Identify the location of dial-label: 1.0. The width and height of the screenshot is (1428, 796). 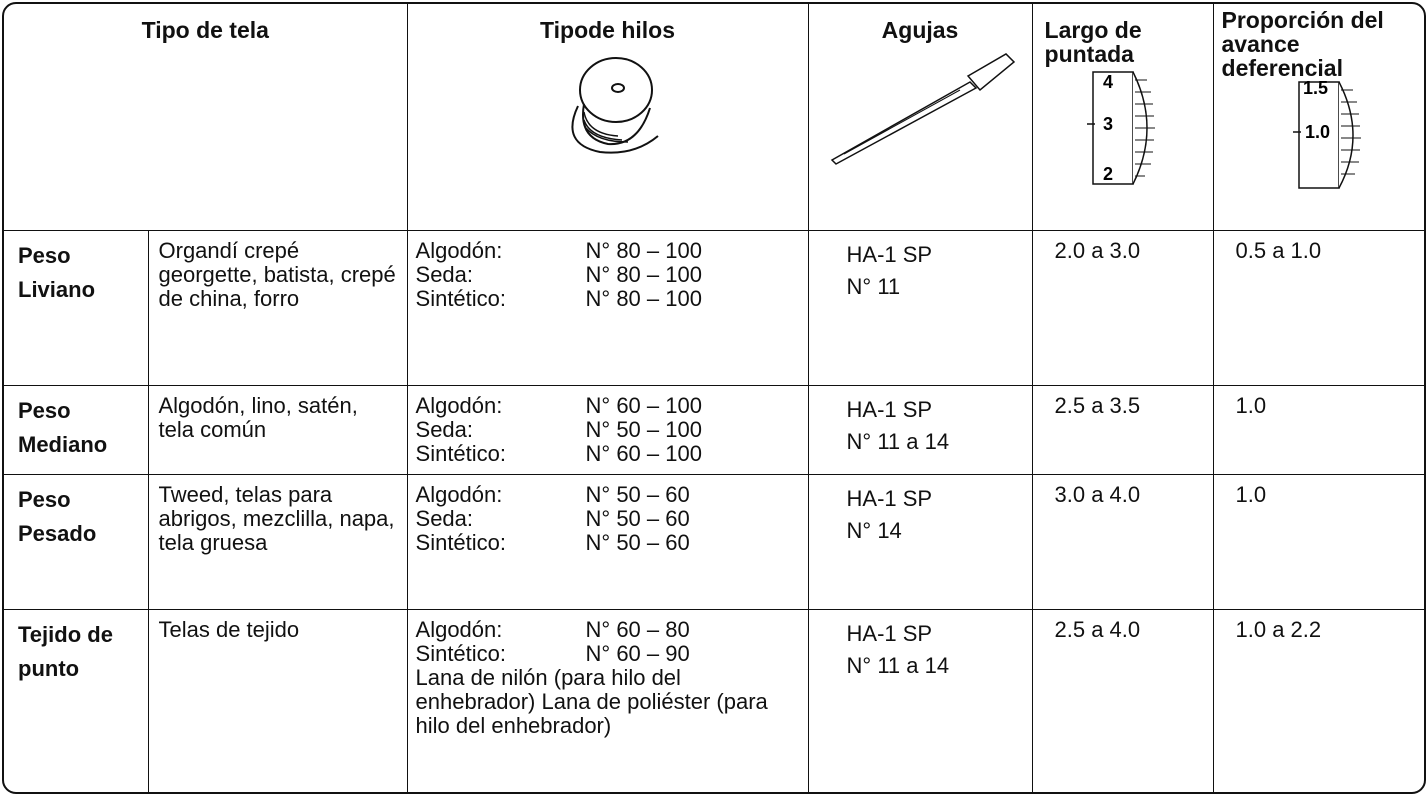
(1317, 132).